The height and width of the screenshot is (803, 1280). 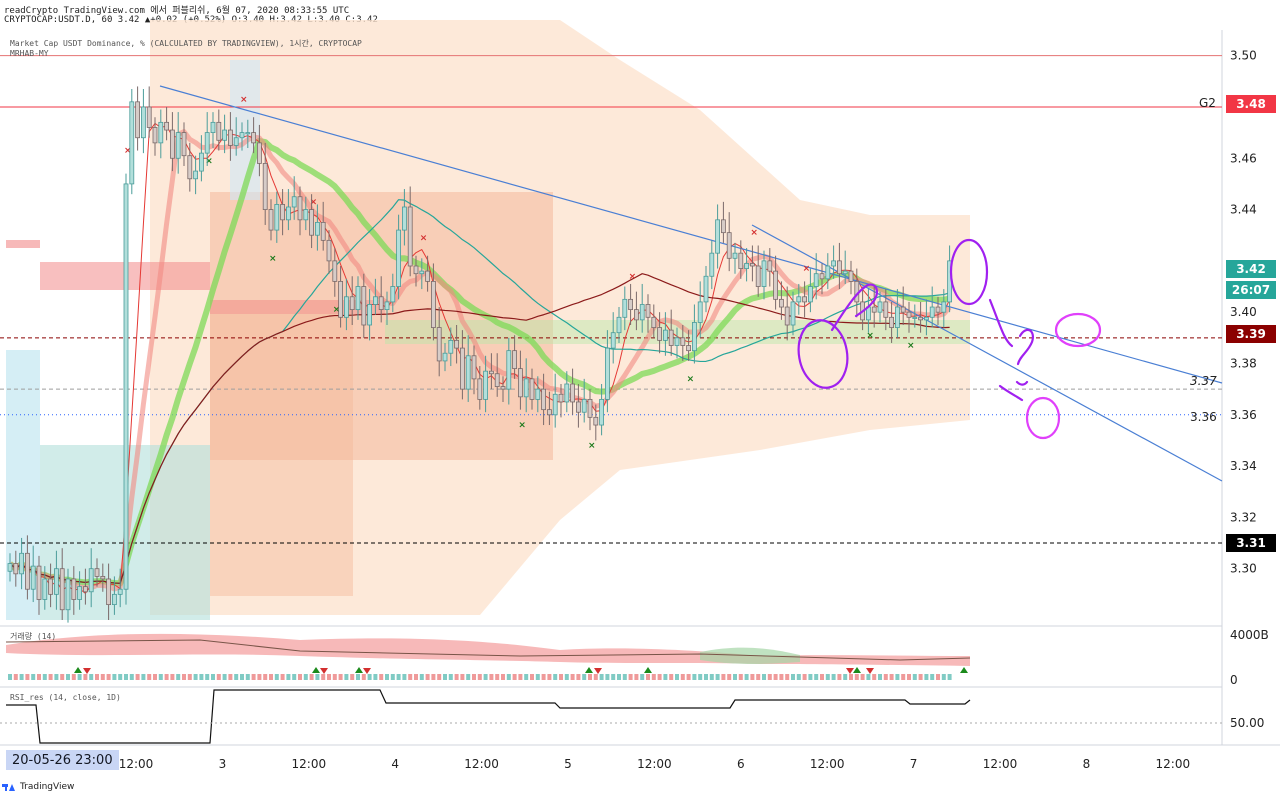 What do you see at coordinates (1251, 104) in the screenshot?
I see `g2-price-badge: 3.48` at bounding box center [1251, 104].